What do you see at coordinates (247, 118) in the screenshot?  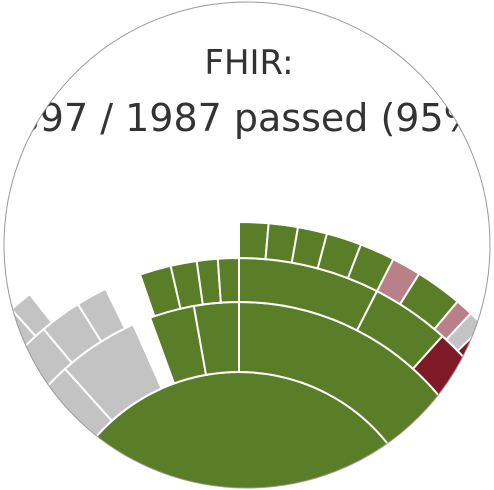 I see `chart-subtitle: 1897 / 1987 passed (95%)` at bounding box center [247, 118].